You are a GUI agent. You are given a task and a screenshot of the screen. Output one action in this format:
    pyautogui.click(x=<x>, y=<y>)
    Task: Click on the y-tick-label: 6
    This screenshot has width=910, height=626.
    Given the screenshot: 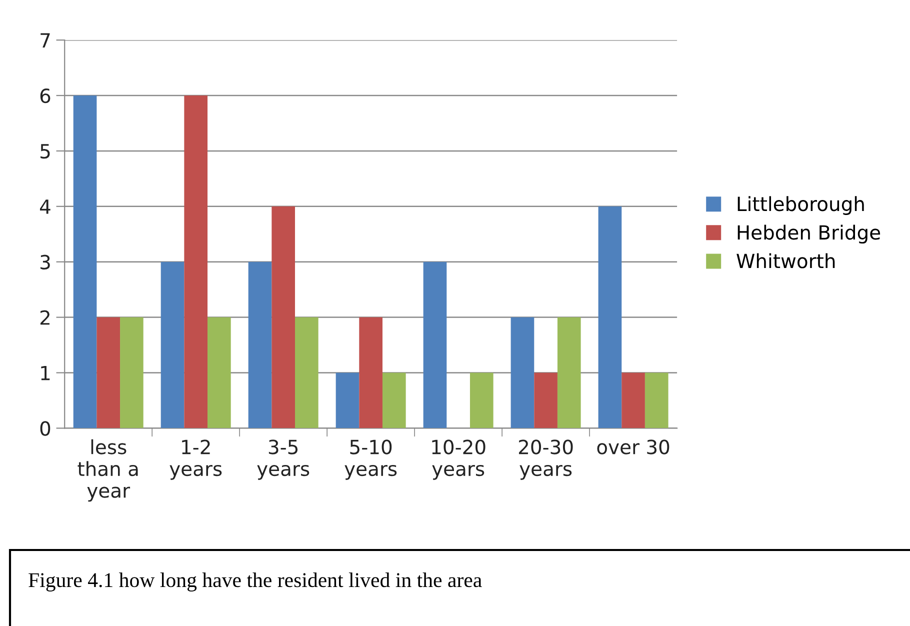 What is the action you would take?
    pyautogui.click(x=45, y=96)
    